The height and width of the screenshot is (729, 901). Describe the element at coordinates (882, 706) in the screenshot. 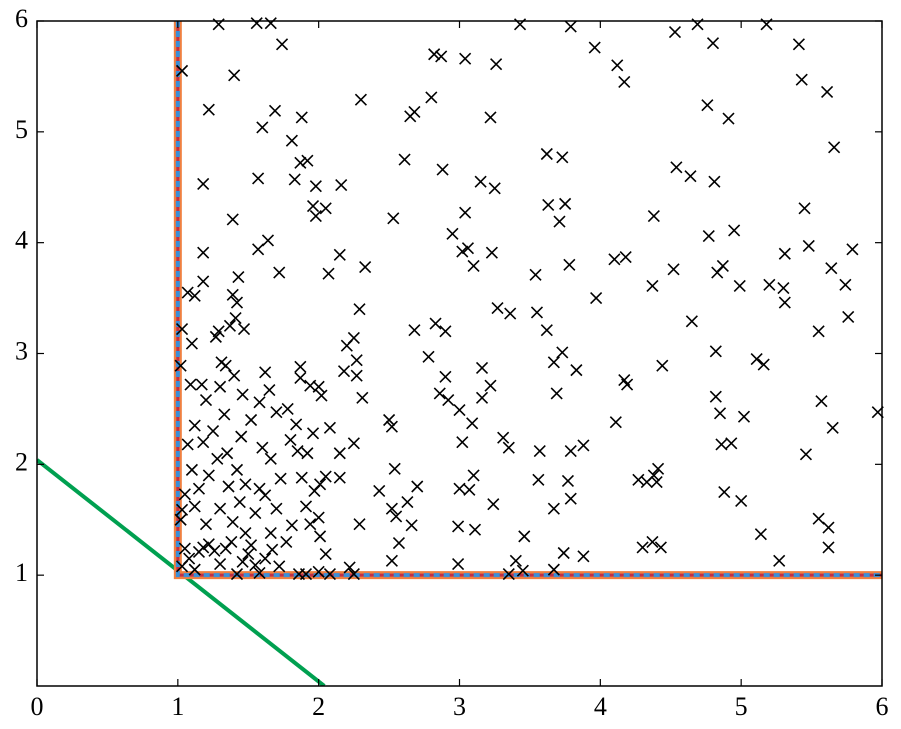

I see `x-tick-label: 6` at that location.